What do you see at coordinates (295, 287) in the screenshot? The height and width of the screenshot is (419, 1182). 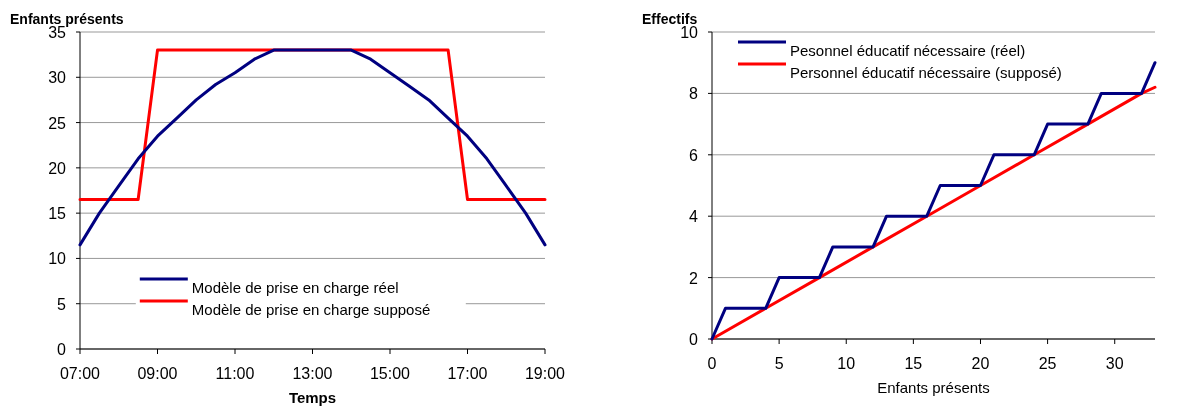 I see `legend-label: Modèle de prise en charge réel` at bounding box center [295, 287].